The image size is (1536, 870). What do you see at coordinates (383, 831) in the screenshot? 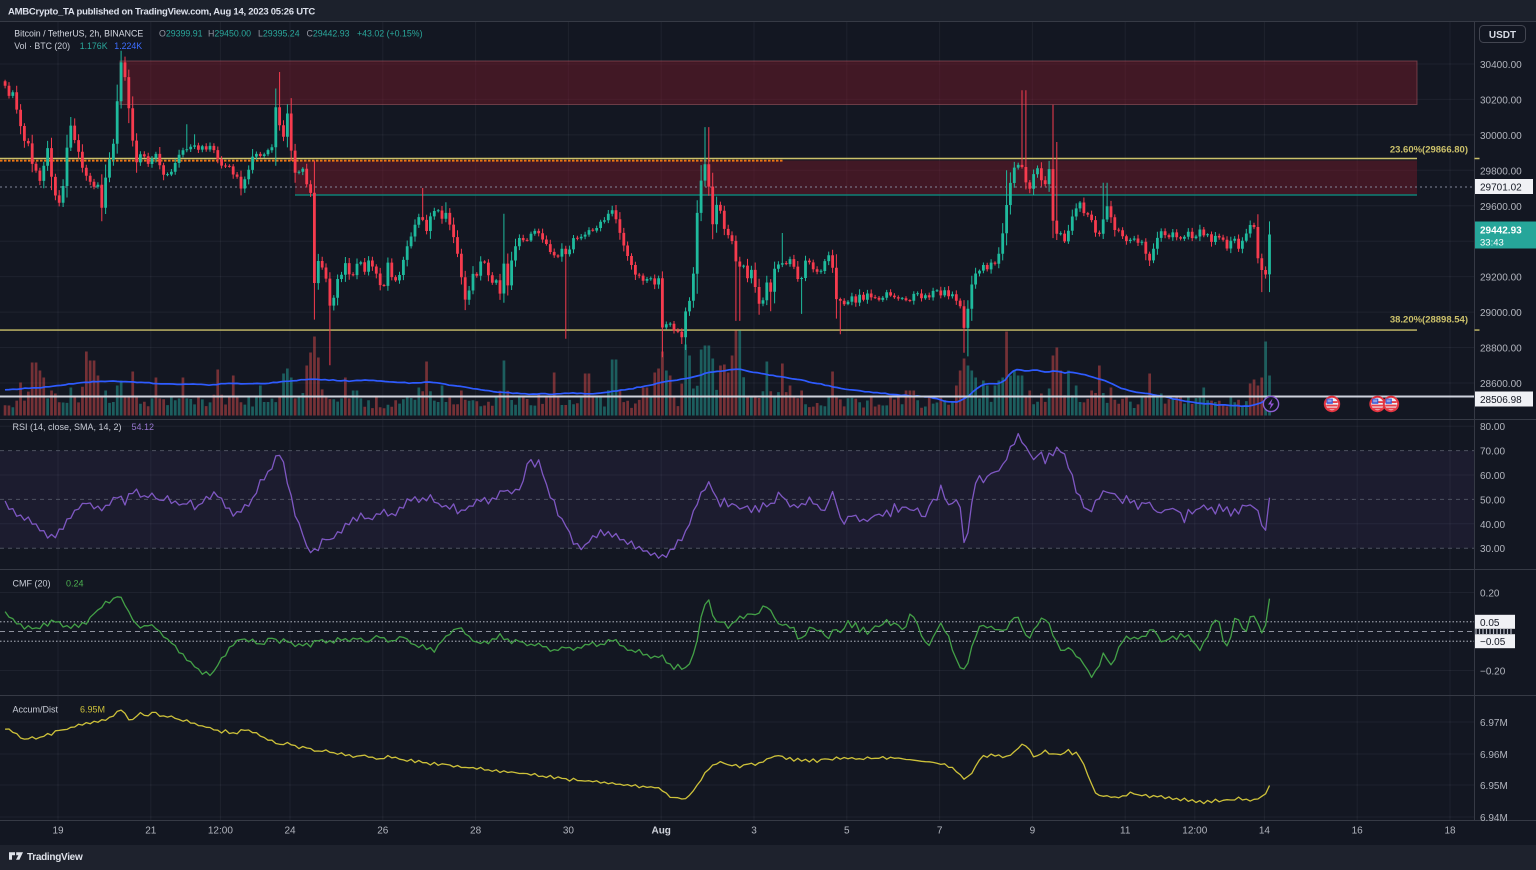
I see `svg-text: 26` at bounding box center [383, 831].